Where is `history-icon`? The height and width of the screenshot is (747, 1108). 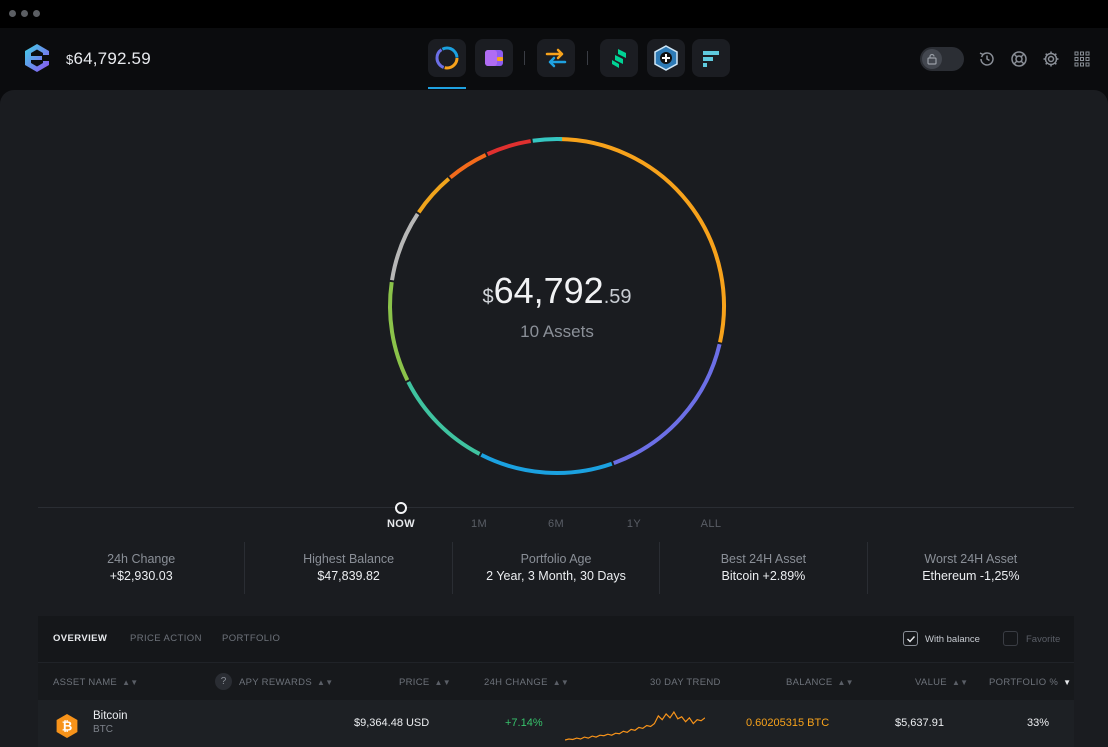 history-icon is located at coordinates (986, 59).